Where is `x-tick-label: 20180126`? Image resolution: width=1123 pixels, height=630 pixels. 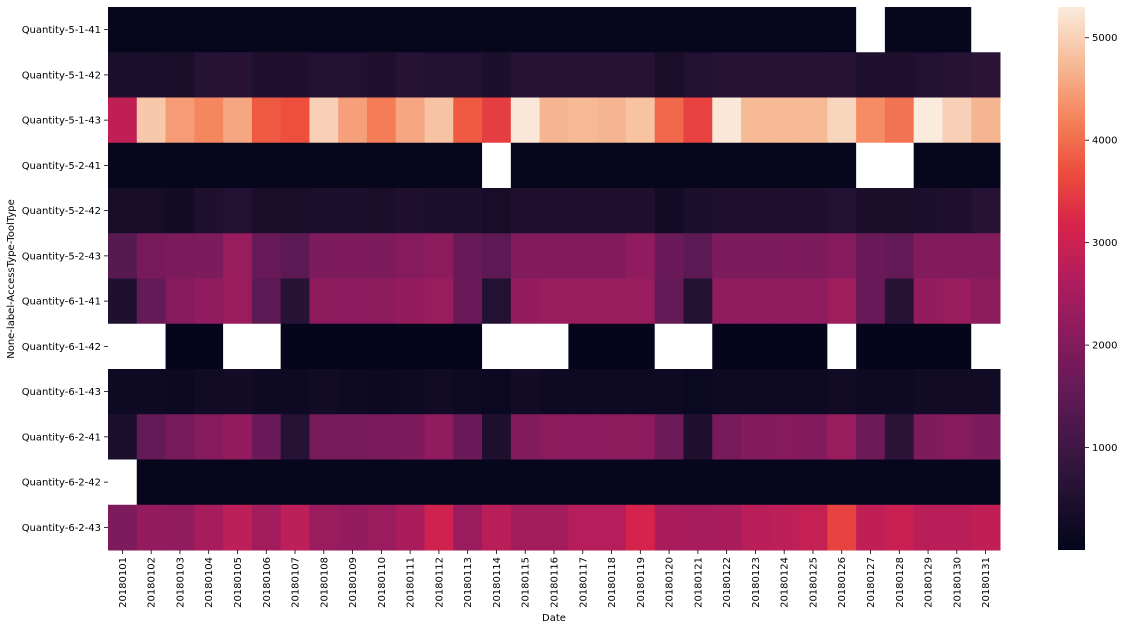
x-tick-label: 20180126 is located at coordinates (842, 582).